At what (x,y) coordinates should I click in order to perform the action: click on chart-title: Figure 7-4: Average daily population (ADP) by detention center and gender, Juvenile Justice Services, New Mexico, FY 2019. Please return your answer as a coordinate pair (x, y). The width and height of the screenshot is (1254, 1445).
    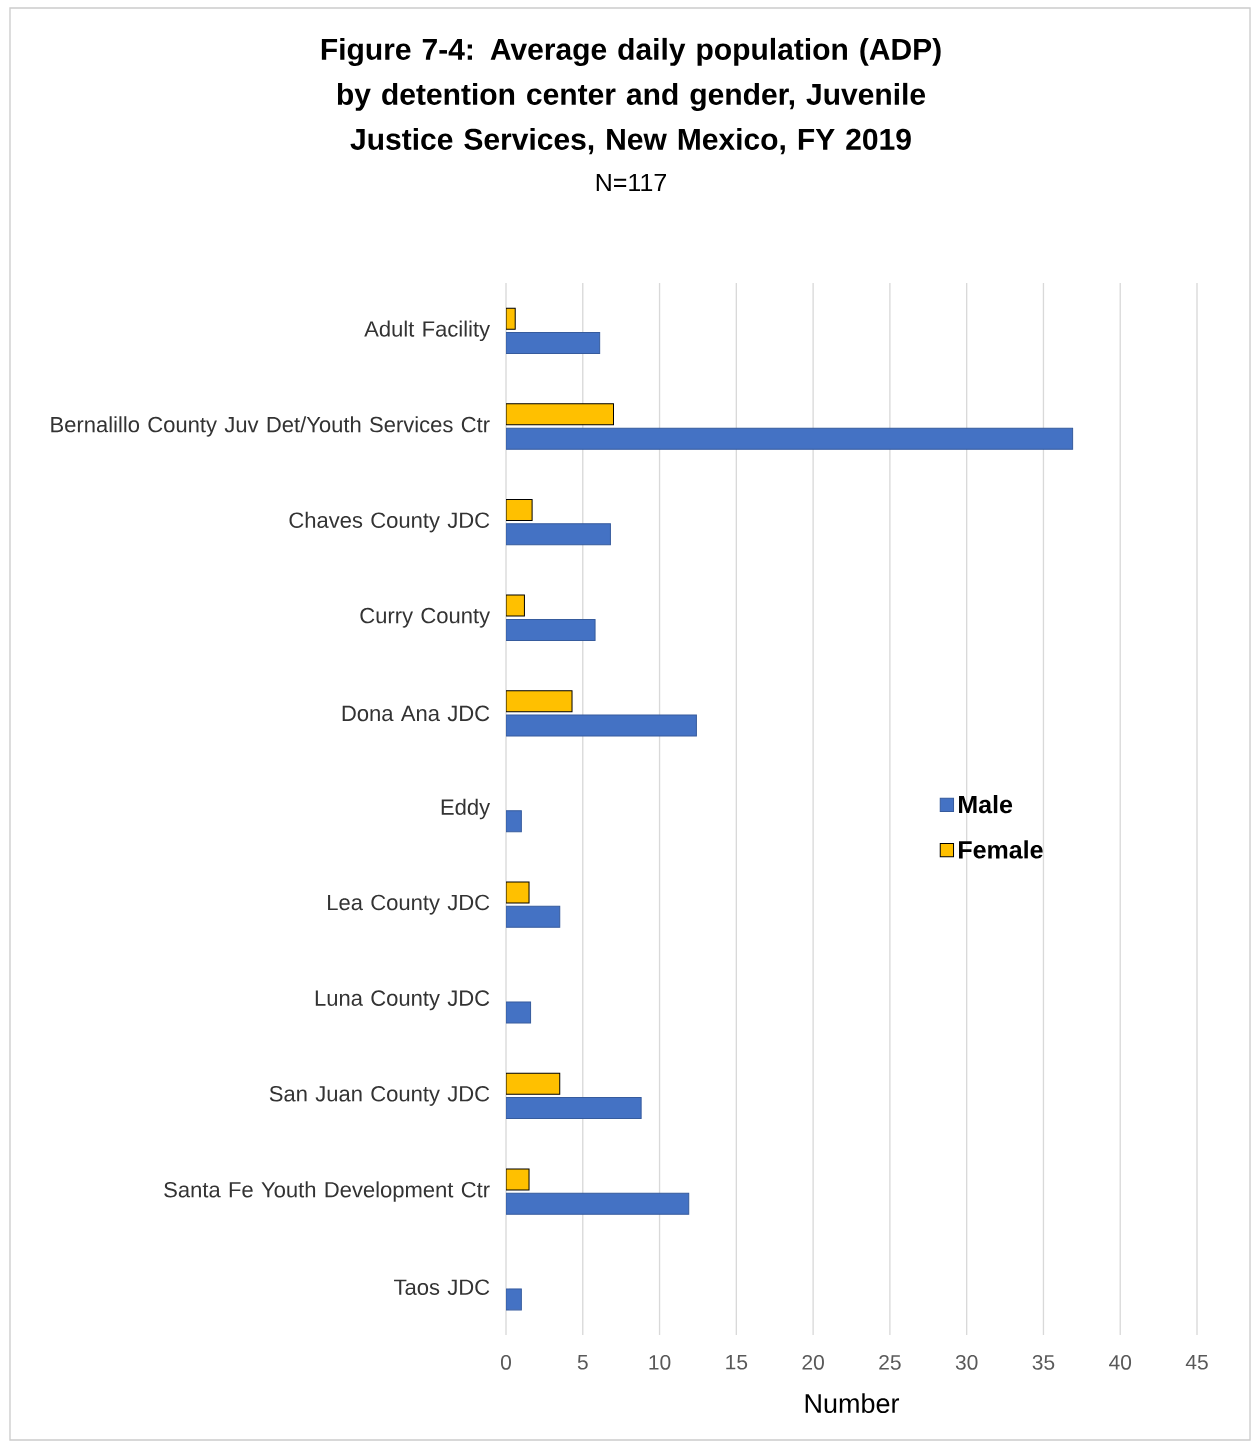
    Looking at the image, I should click on (631, 96).